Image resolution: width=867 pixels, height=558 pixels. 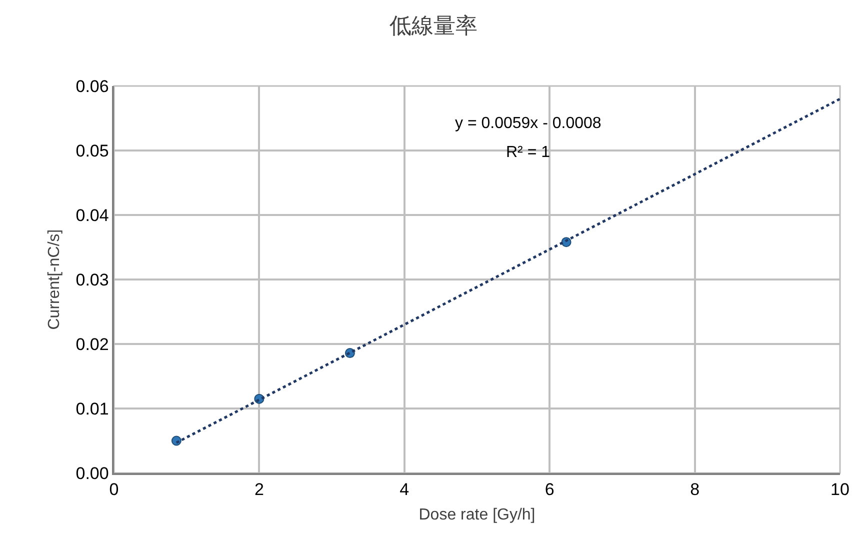 I want to click on x-tick-label: 0, so click(x=114, y=490).